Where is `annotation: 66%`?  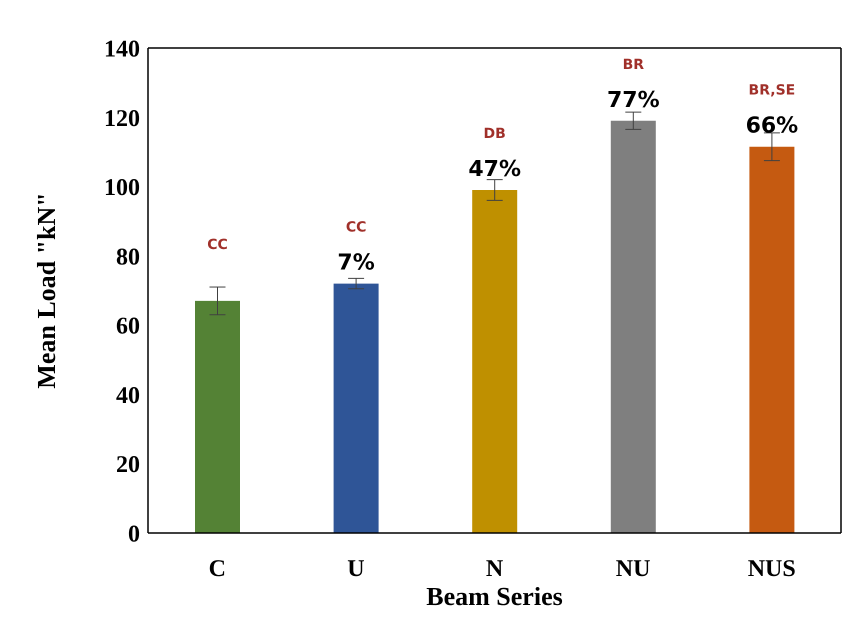 annotation: 66% is located at coordinates (772, 126).